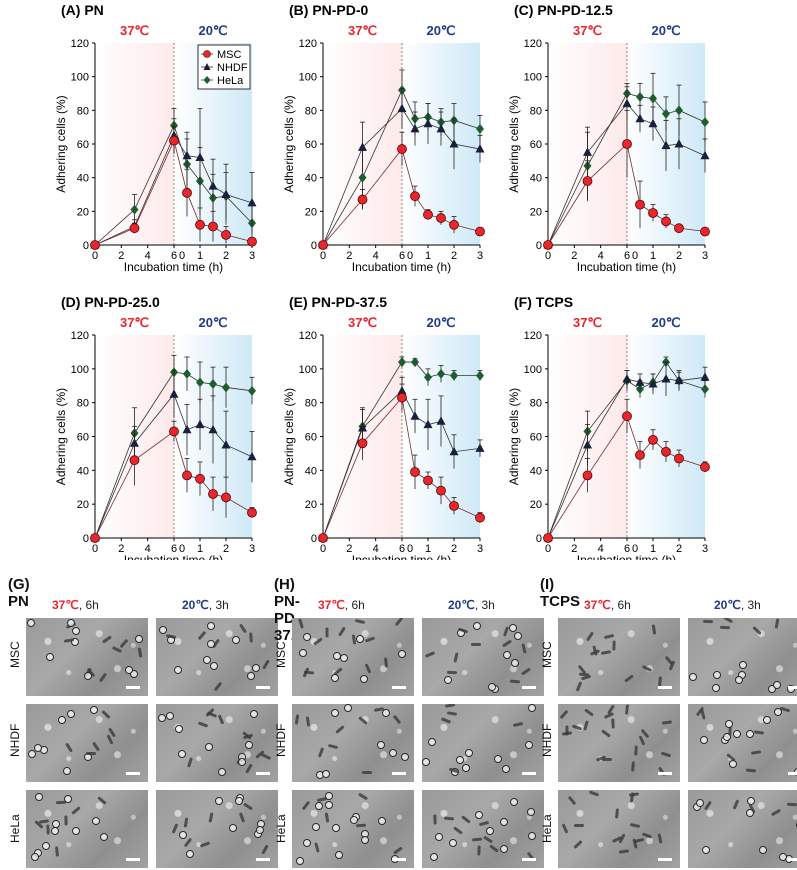  I want to click on panel-title: (C) PN-PD-12.5, so click(563, 10).